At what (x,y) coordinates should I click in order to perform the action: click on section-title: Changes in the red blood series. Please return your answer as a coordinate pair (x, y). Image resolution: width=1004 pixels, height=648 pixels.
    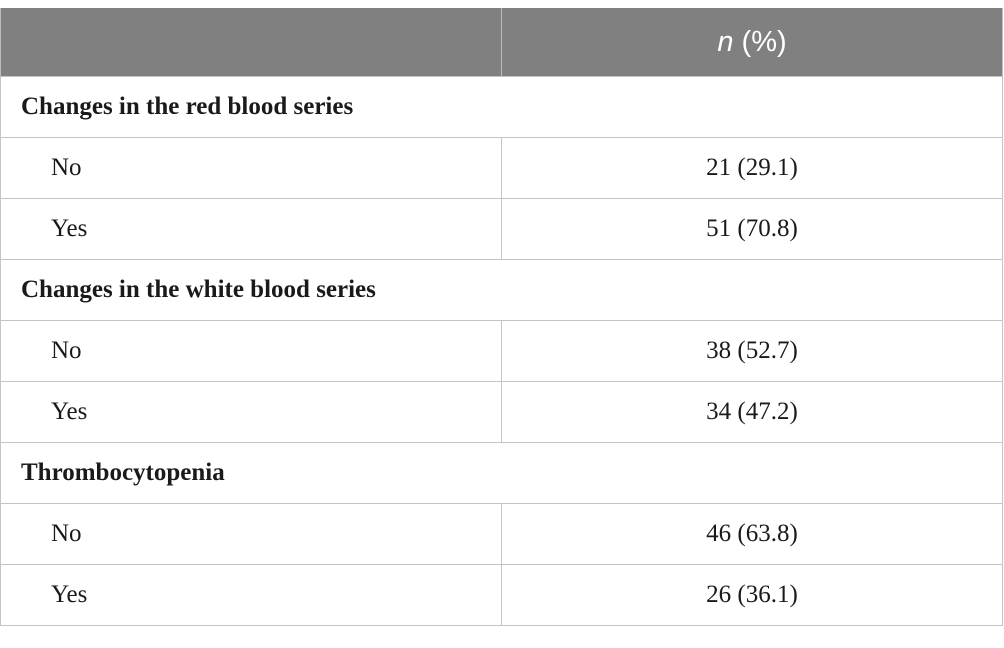
    Looking at the image, I should click on (501, 107).